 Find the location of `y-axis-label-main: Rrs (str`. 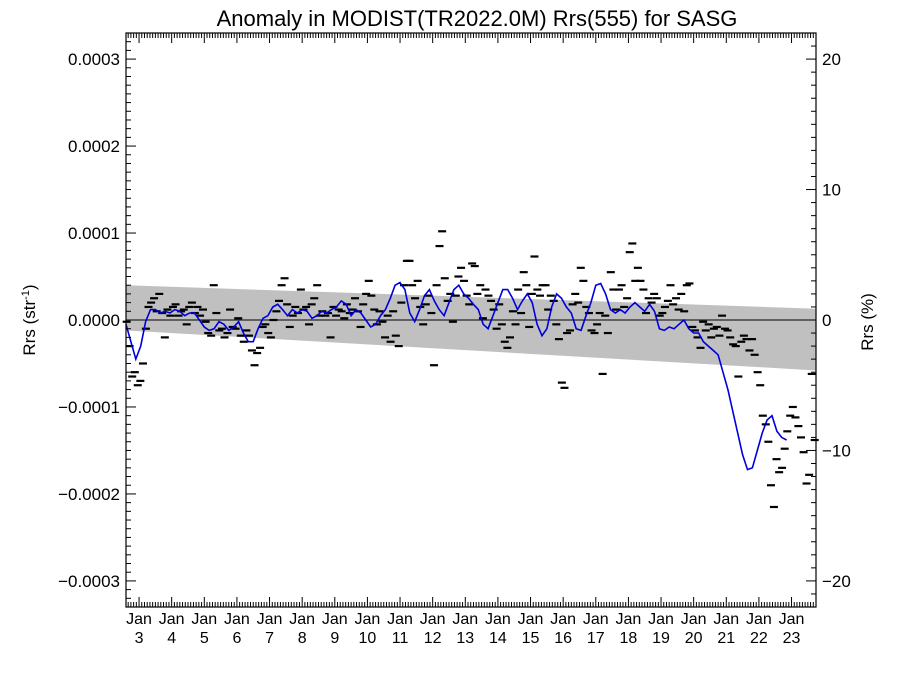

y-axis-label-main: Rrs (str is located at coordinates (29, 328).